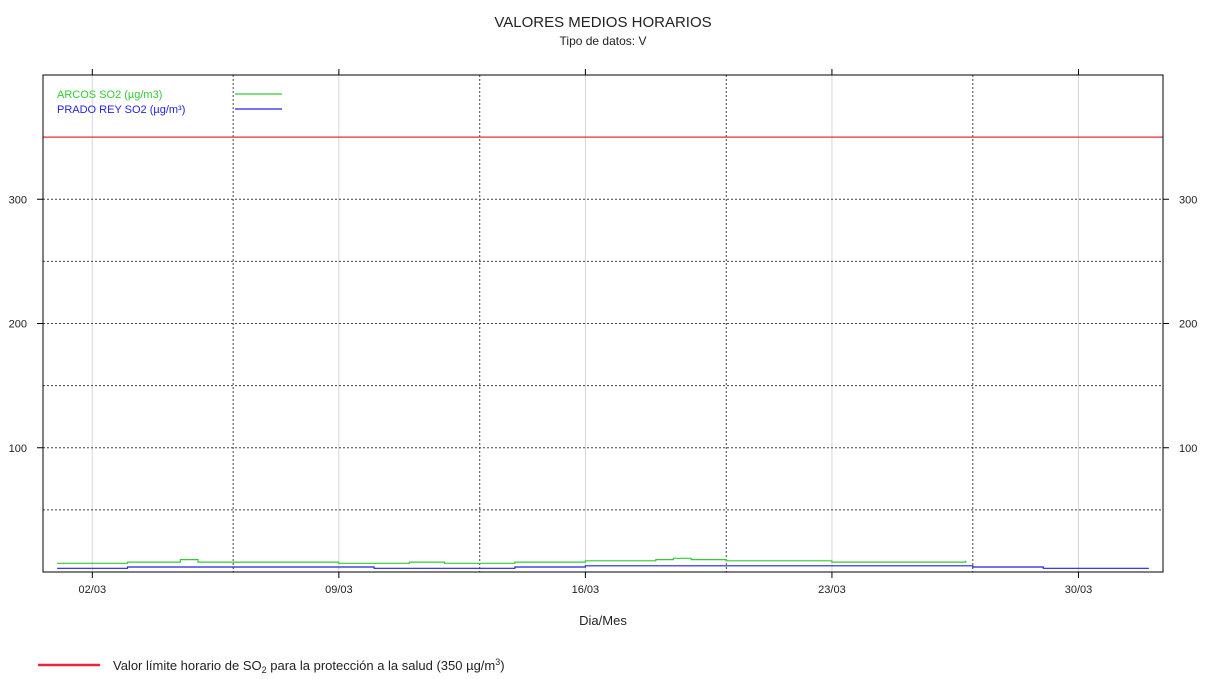 The image size is (1206, 679). I want to click on series-group, so click(603, 563).